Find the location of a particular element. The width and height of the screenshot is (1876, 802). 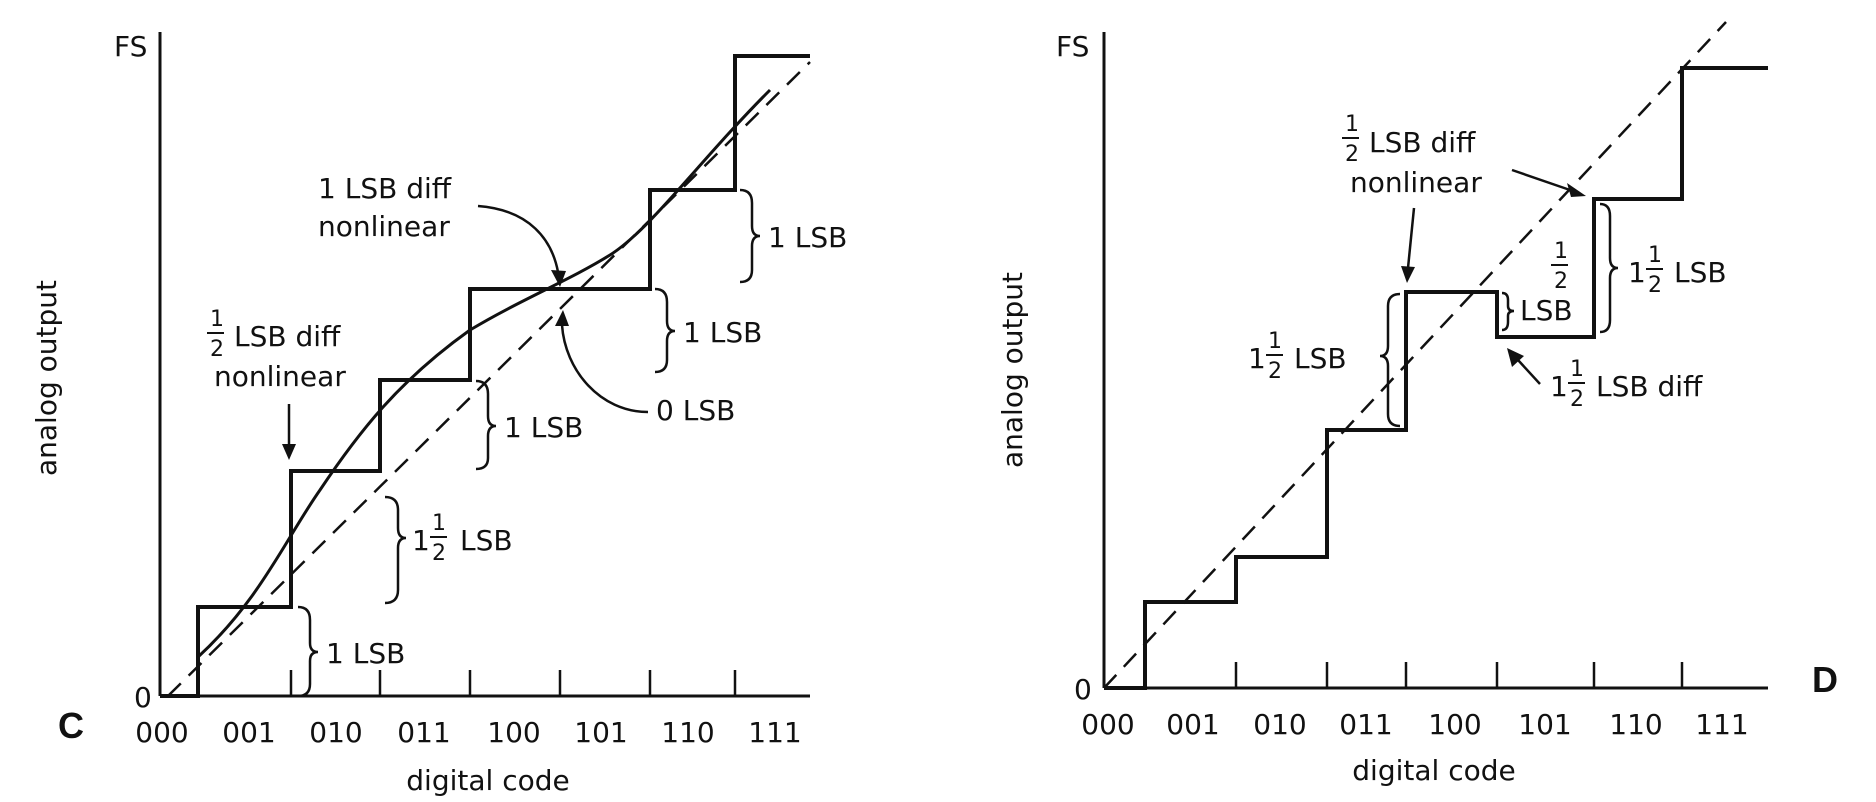

panel-c-brace-1lsb-mid-high is located at coordinates (665, 330).